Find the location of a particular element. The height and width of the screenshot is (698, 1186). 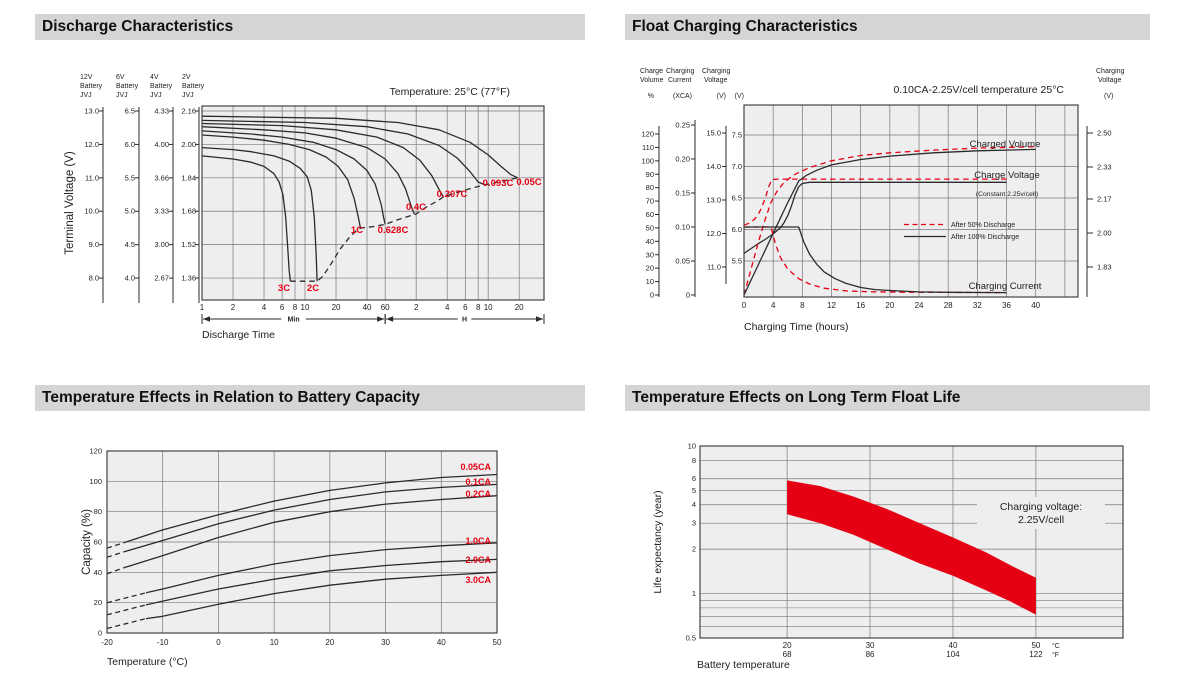

capacity-temperature-x-tick: 10 is located at coordinates (274, 642).